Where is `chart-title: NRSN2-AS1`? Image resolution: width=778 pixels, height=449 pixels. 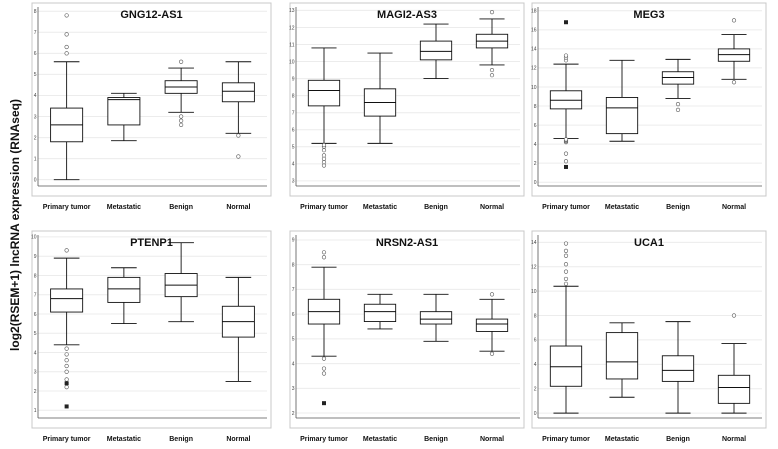
chart-title: NRSN2-AS1 is located at coordinates (407, 243).